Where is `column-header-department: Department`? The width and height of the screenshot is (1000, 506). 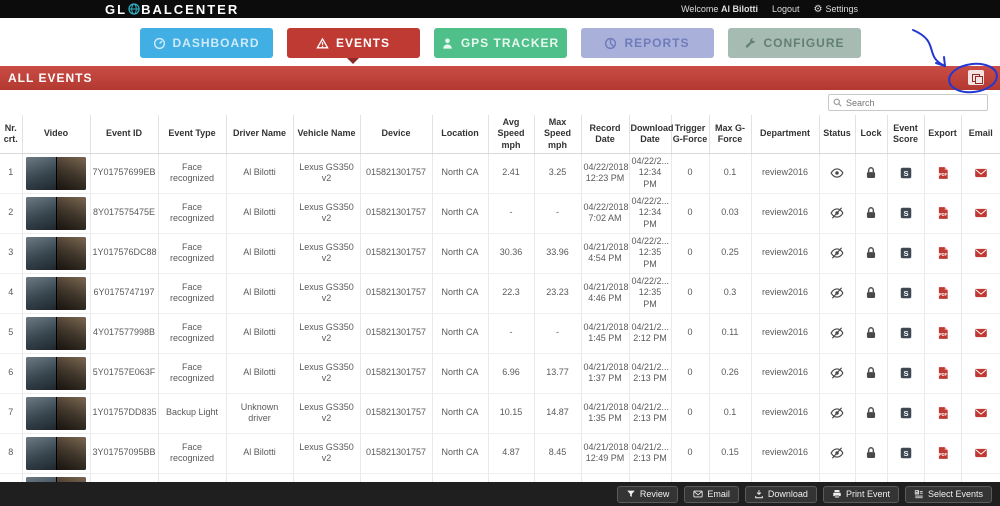 column-header-department: Department is located at coordinates (785, 134).